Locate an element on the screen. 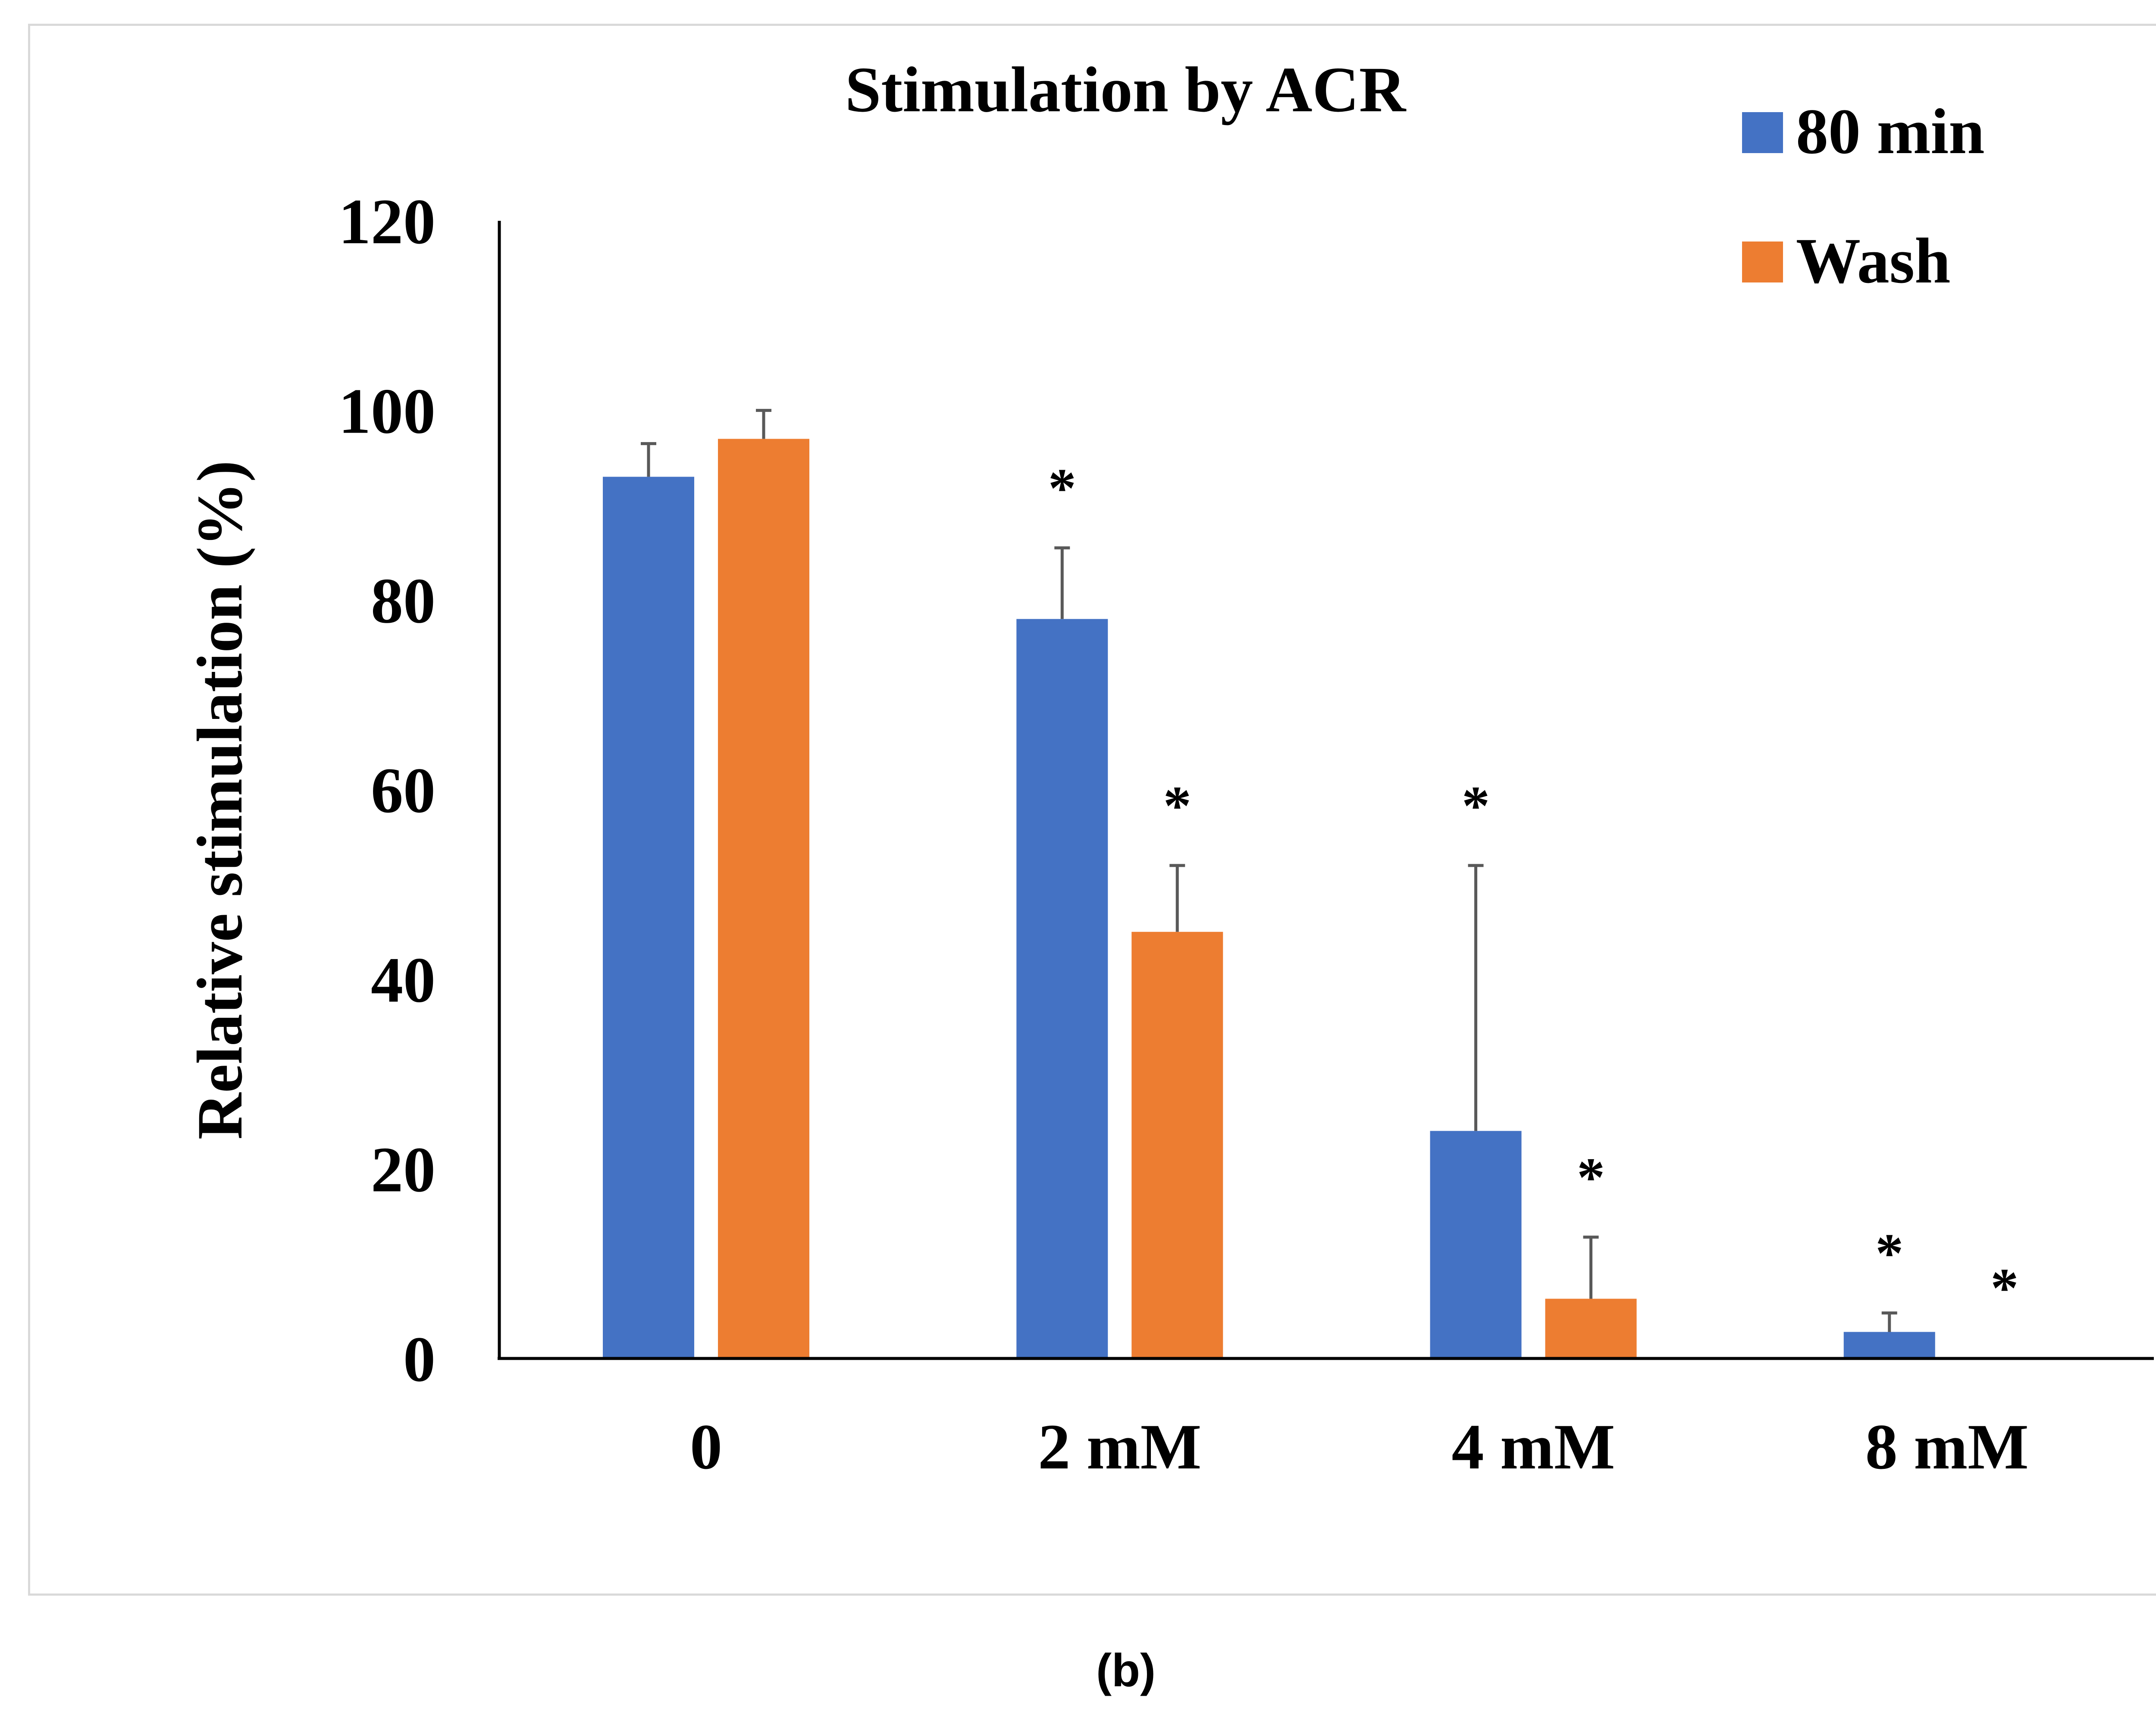 This screenshot has height=1719, width=2156. y-tick-label: 20 is located at coordinates (403, 1170).